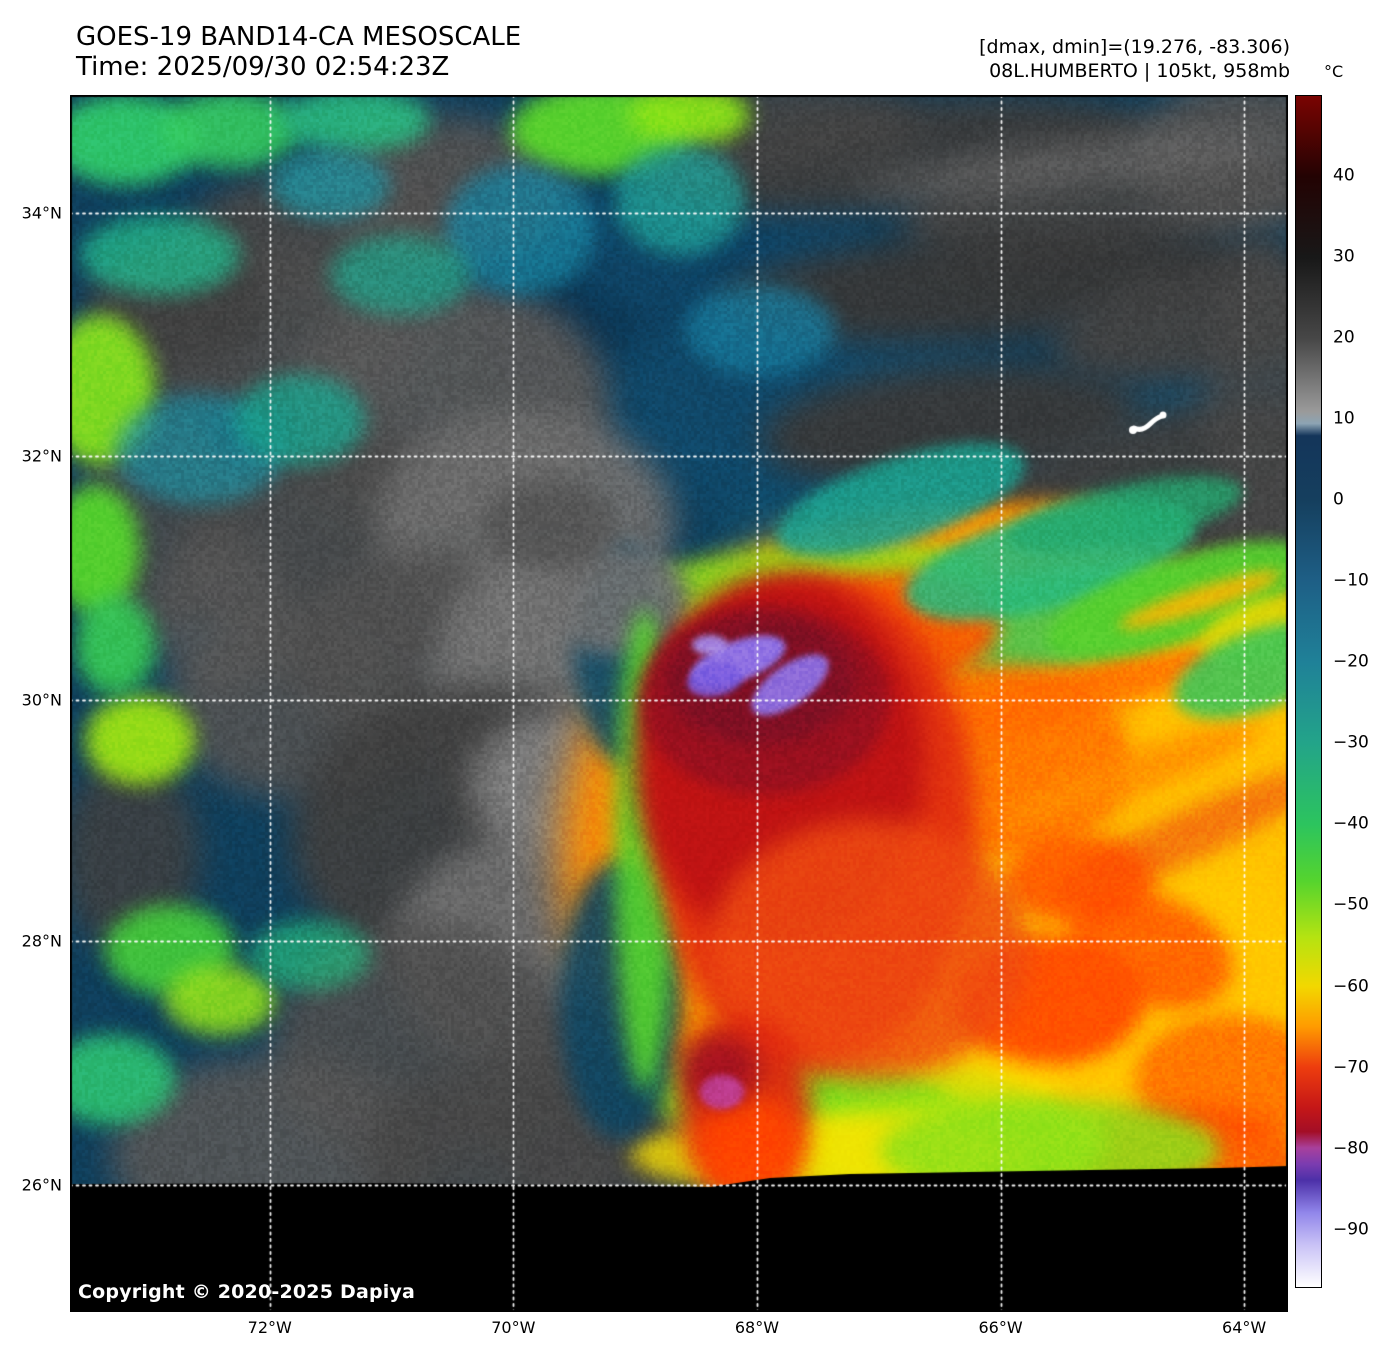  Describe the element at coordinates (41, 1185) in the screenshot. I see `latitude-tick-label: 26°N` at that location.